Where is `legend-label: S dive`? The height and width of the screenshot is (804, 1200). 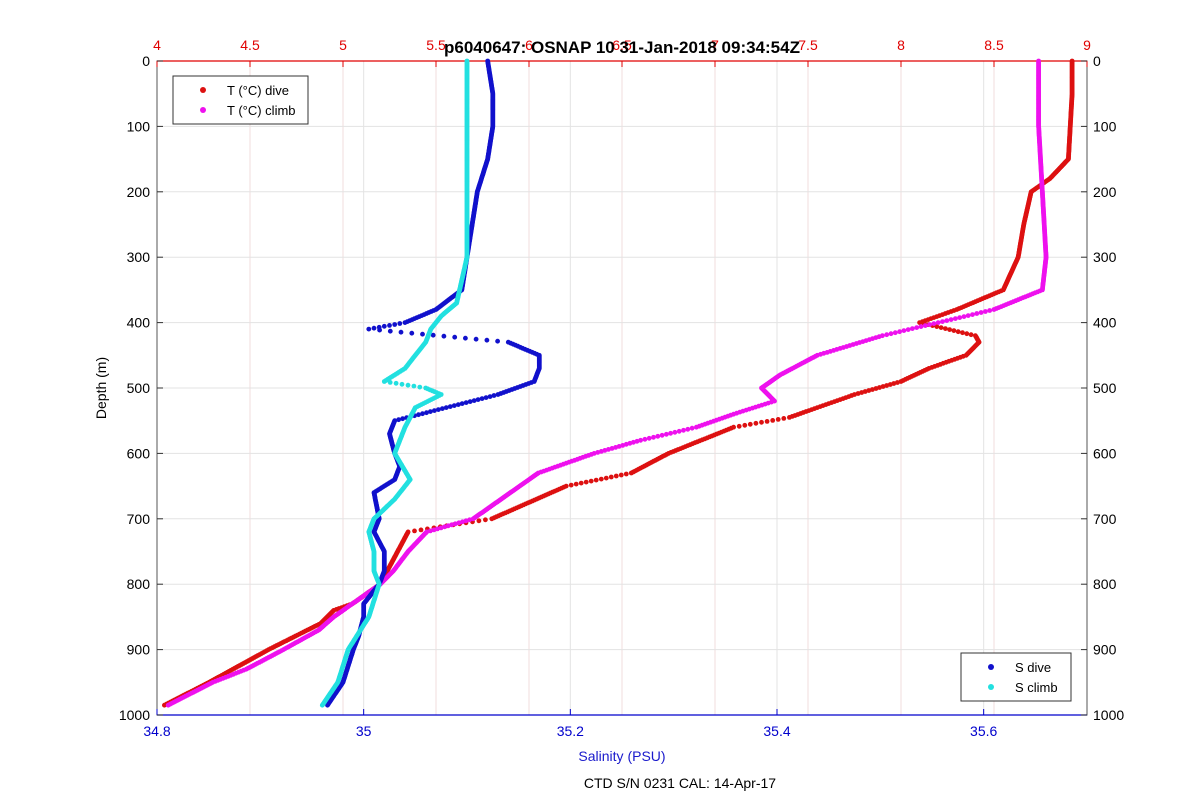
legend-label: S dive is located at coordinates (1033, 667).